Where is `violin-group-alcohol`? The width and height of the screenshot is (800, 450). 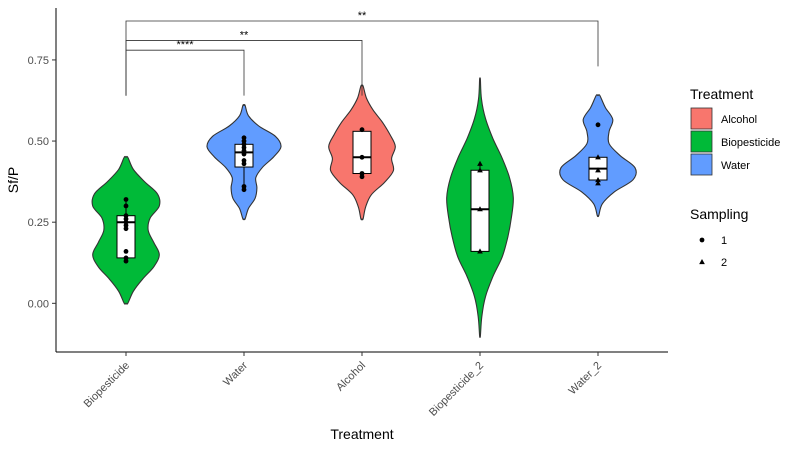 violin-group-alcohol is located at coordinates (362, 152).